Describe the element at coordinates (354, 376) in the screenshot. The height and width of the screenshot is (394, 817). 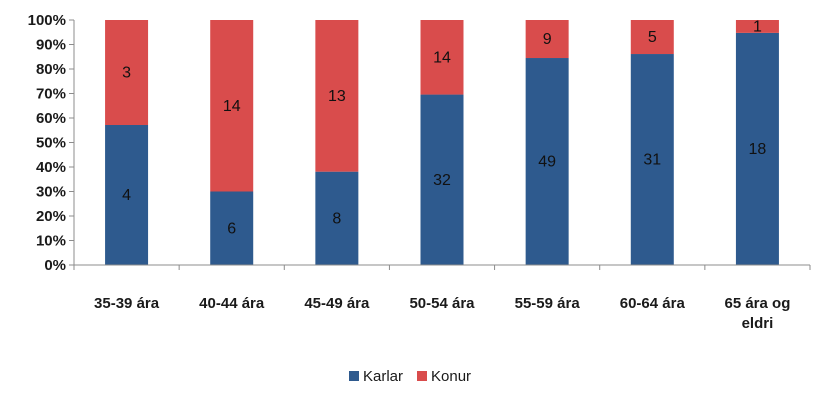
I see `legend-swatch-karlar` at that location.